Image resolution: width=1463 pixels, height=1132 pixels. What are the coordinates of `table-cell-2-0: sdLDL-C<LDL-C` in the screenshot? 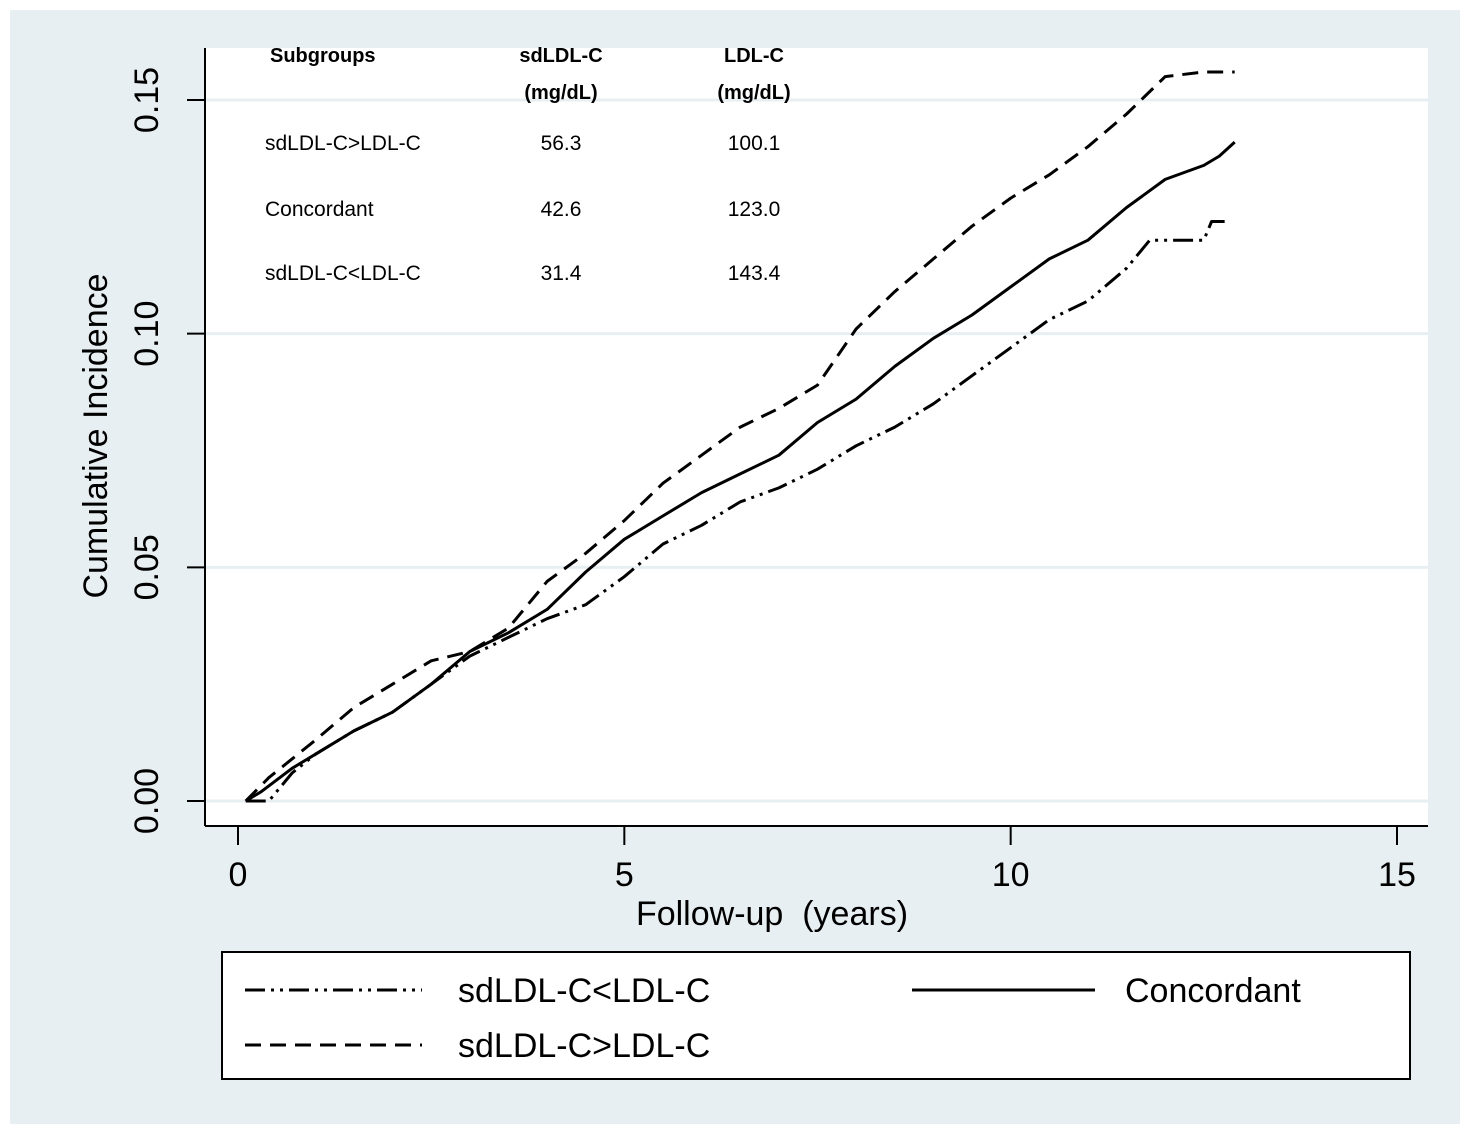 It's located at (343, 273).